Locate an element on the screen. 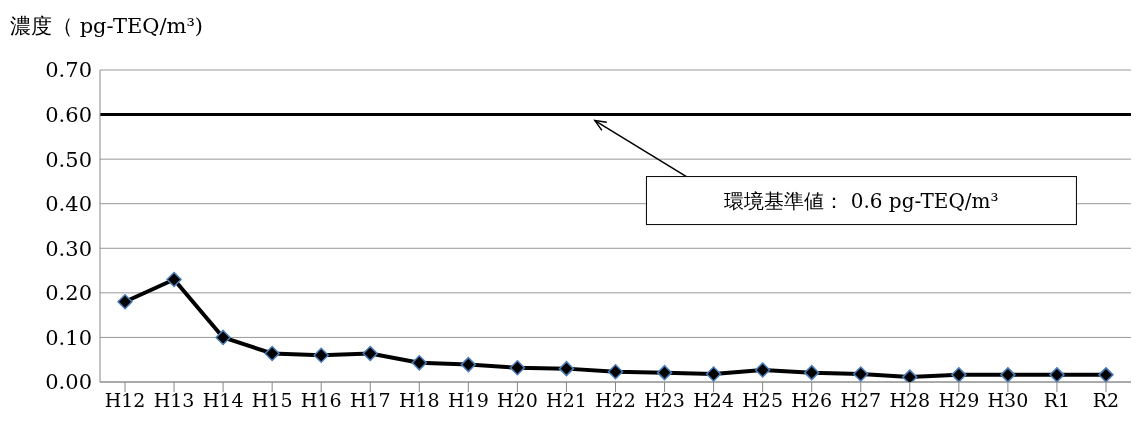 This screenshot has height=426, width=1137. x-tick-label: H24 is located at coordinates (713, 400).